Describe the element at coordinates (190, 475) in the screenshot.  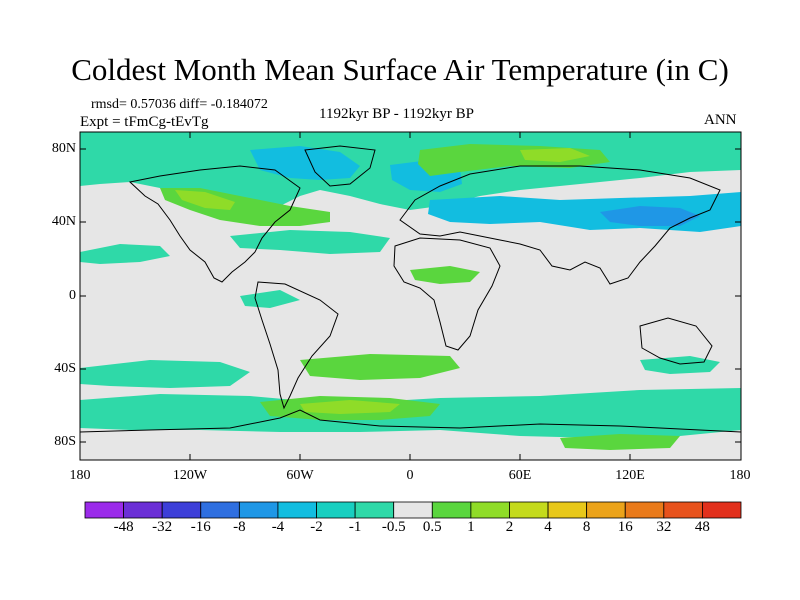
I see `lon-label-120w: 120W` at that location.